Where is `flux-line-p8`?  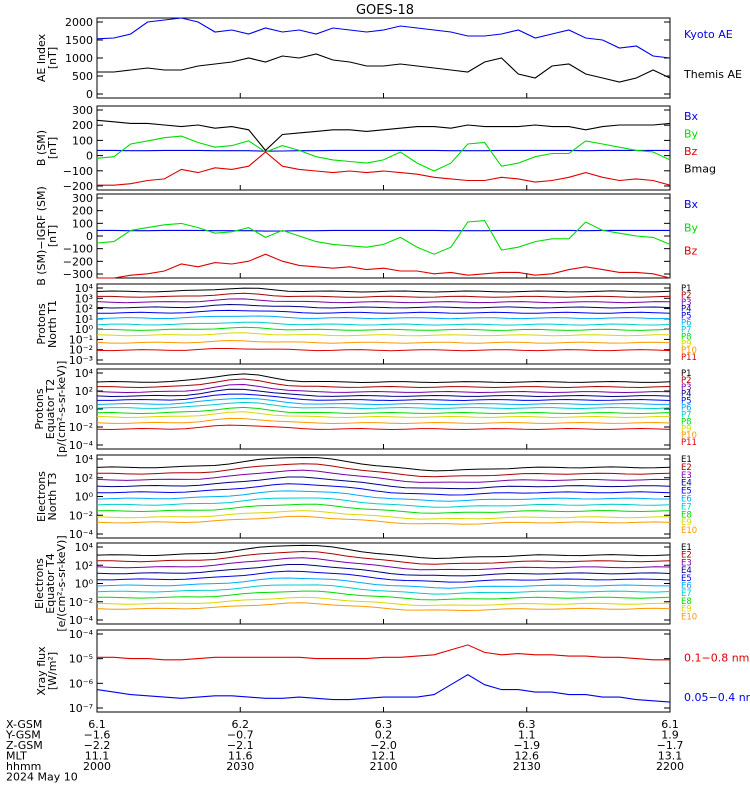
flux-line-p8 is located at coordinates (383, 328).